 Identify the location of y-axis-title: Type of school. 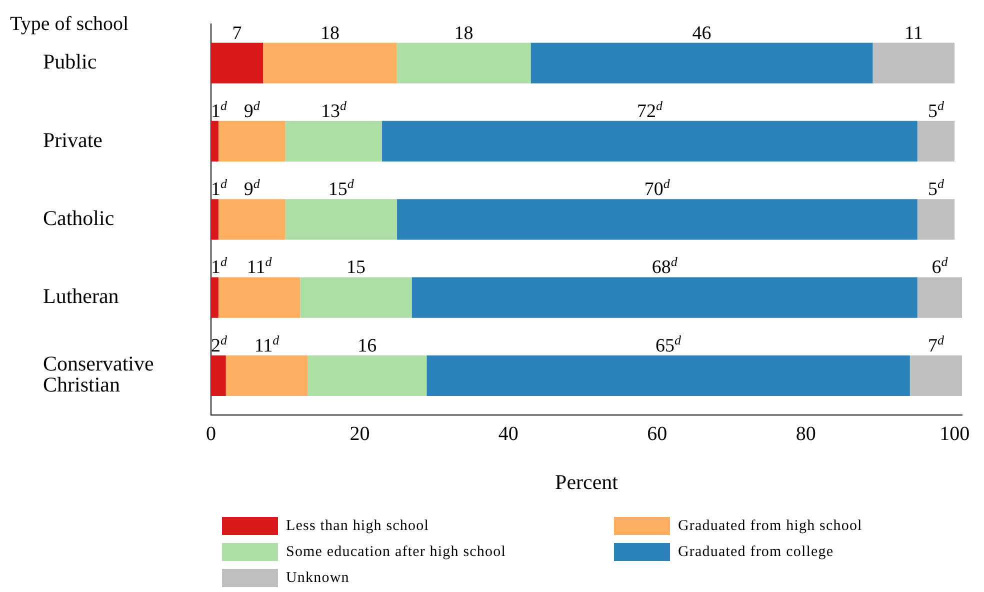
(70, 24).